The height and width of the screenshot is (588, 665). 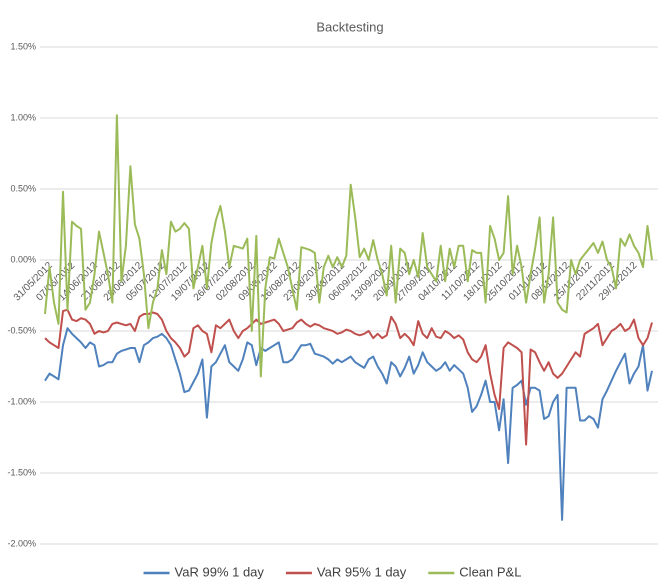 I want to click on y-tick-label: 0.00%, so click(x=23, y=259).